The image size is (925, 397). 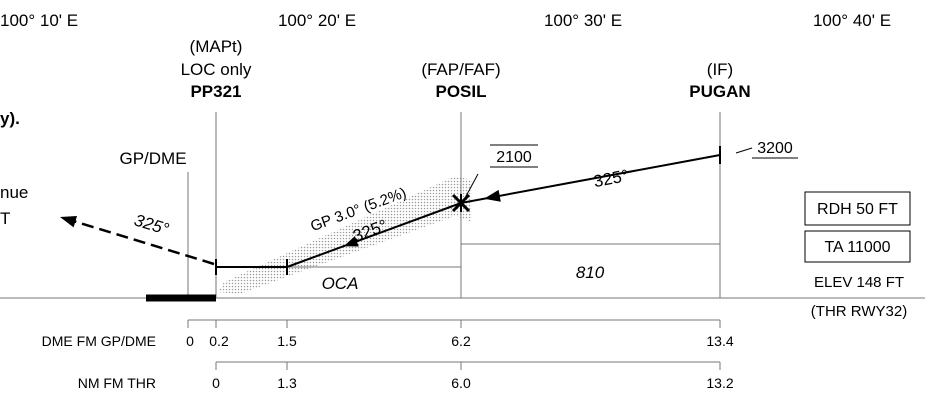 I want to click on dme-scale-label: DME FM GP/DME, so click(x=99, y=341).